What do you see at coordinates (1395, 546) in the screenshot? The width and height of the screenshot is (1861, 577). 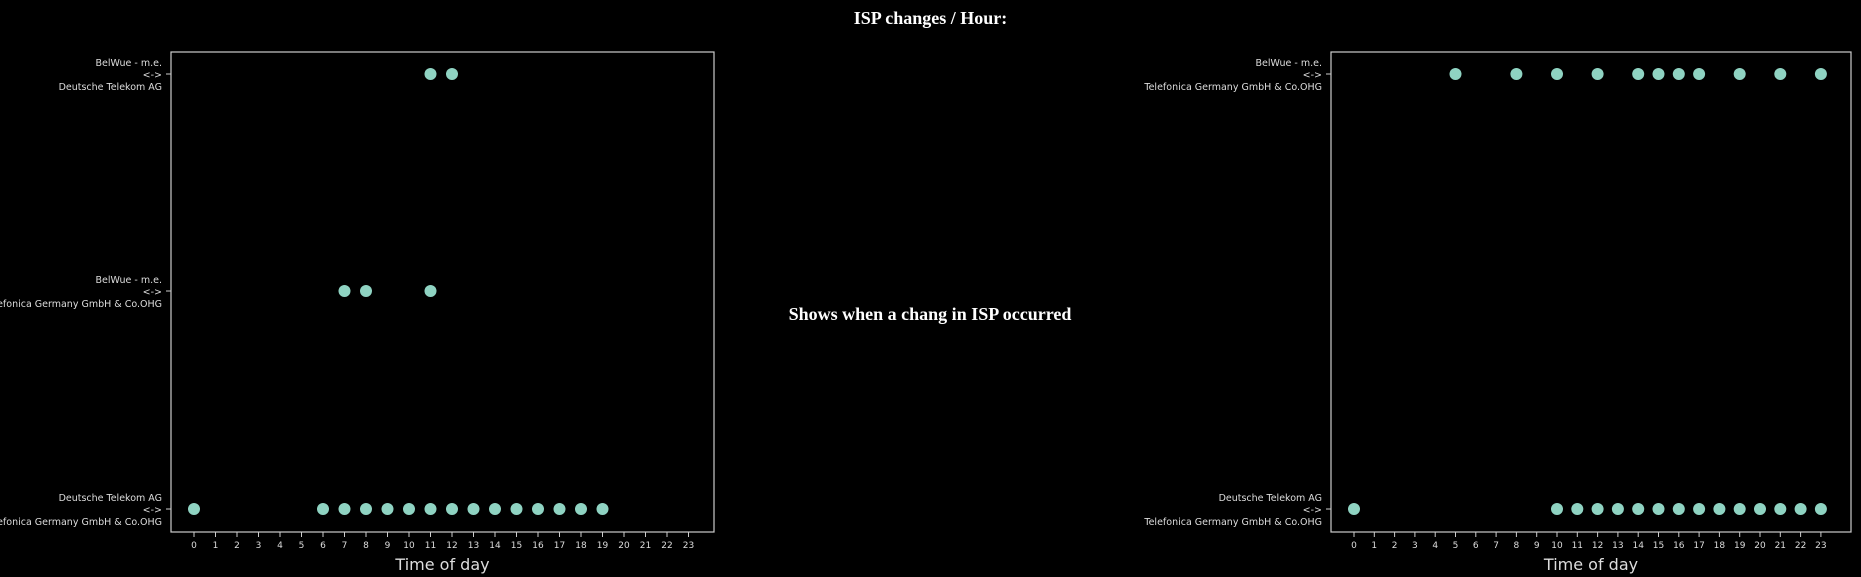 I see `x-tick-label-right: 2` at bounding box center [1395, 546].